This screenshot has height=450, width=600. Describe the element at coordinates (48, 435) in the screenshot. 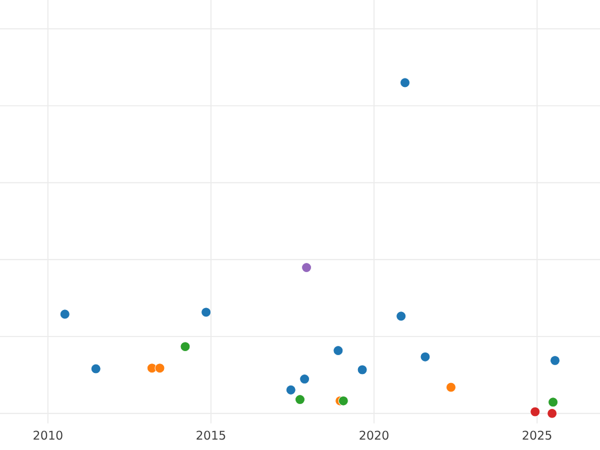

I see `x-tick-label: 2010` at that location.